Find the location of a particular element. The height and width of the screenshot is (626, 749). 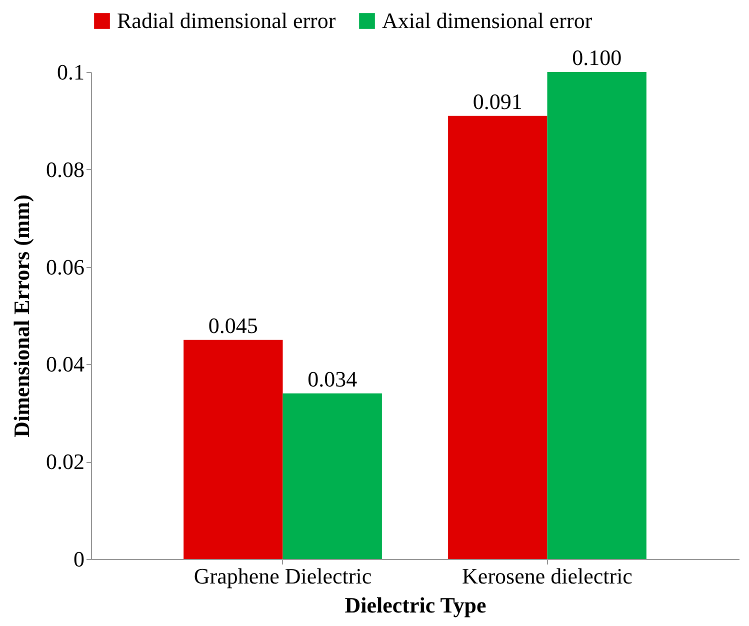

y-tick-label: 0.1 is located at coordinates (70, 72).